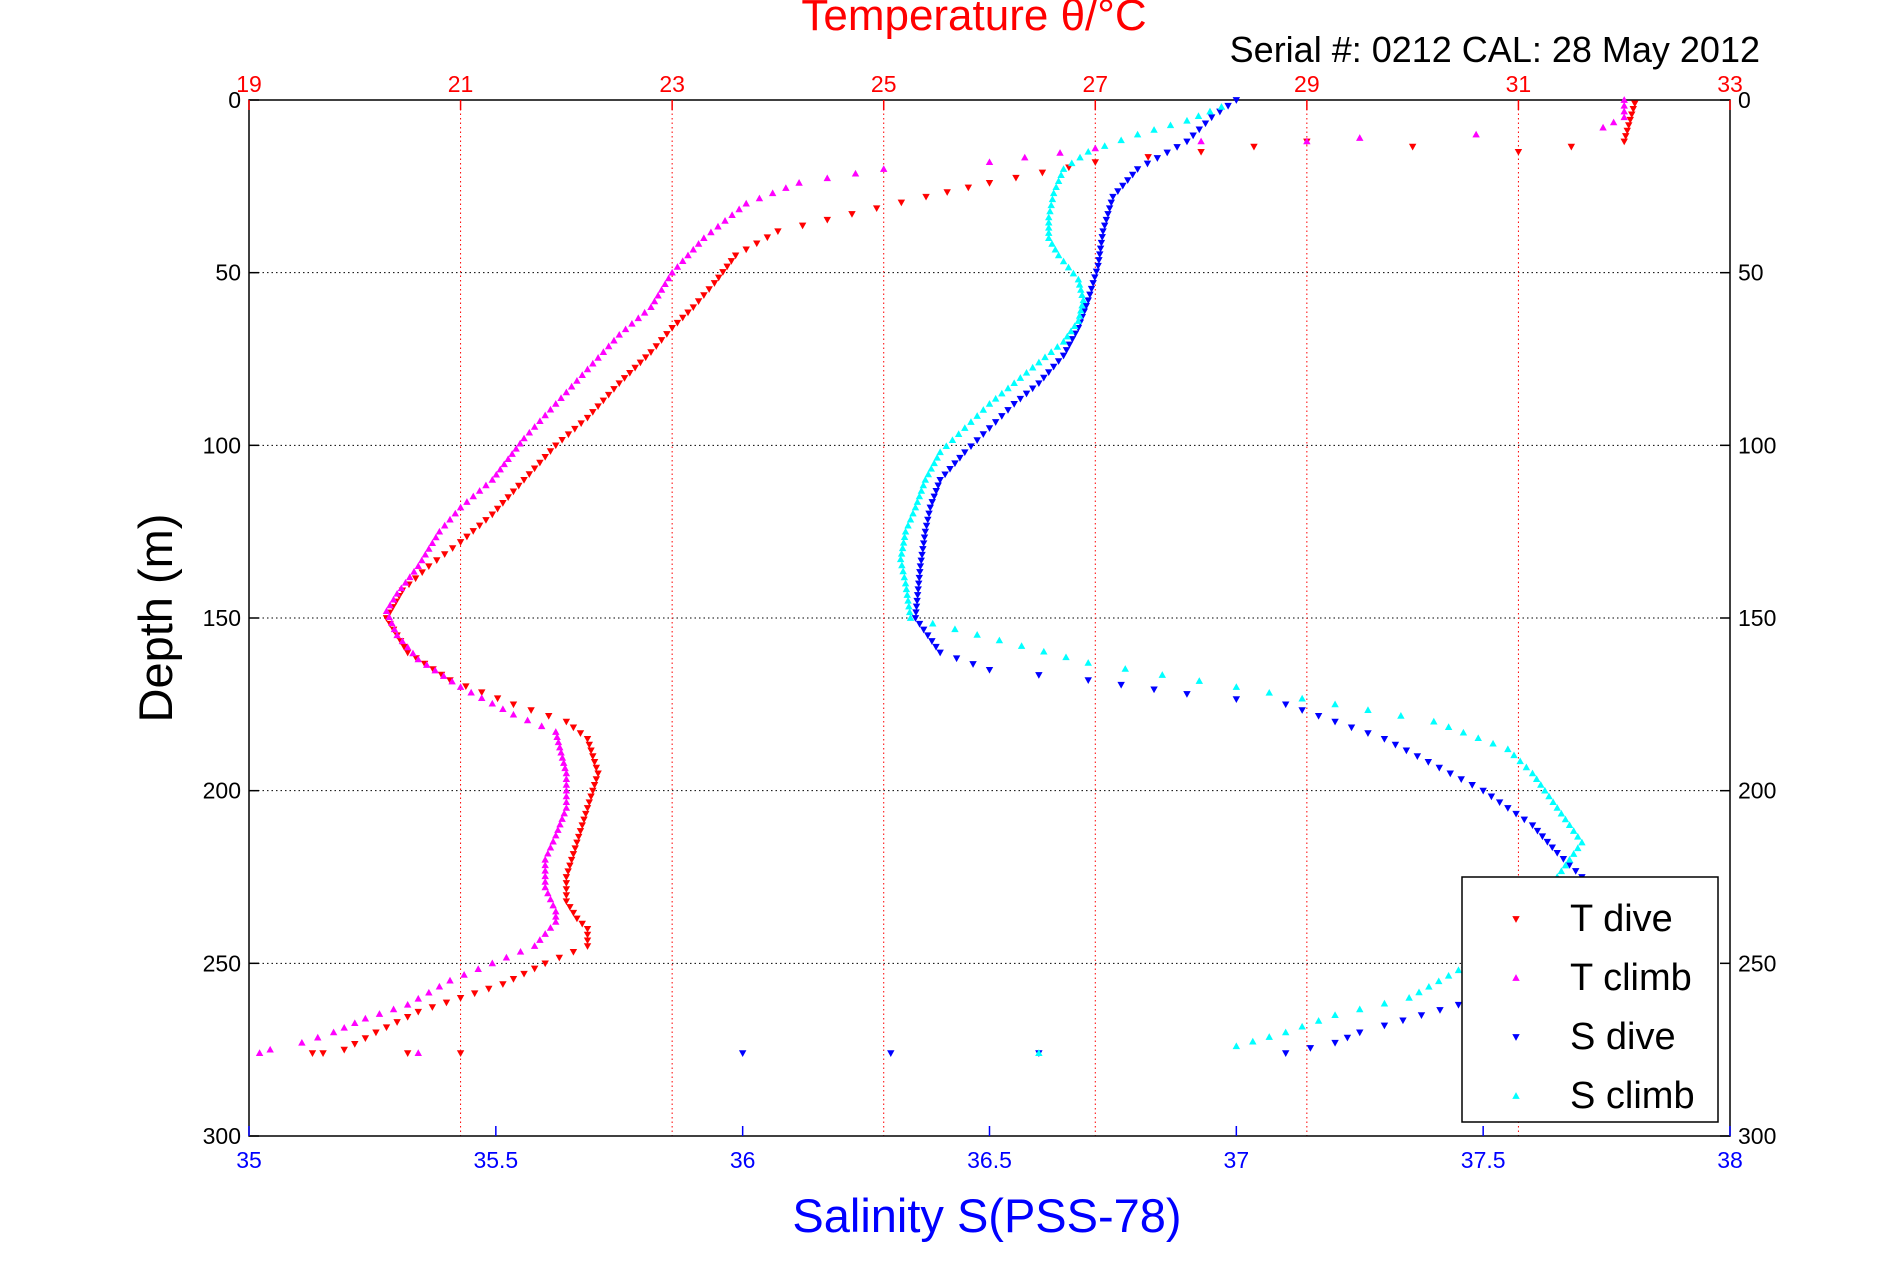 Image resolution: width=1891 pixels, height=1262 pixels. I want to click on y-tick-label-right: 200, so click(1757, 791).